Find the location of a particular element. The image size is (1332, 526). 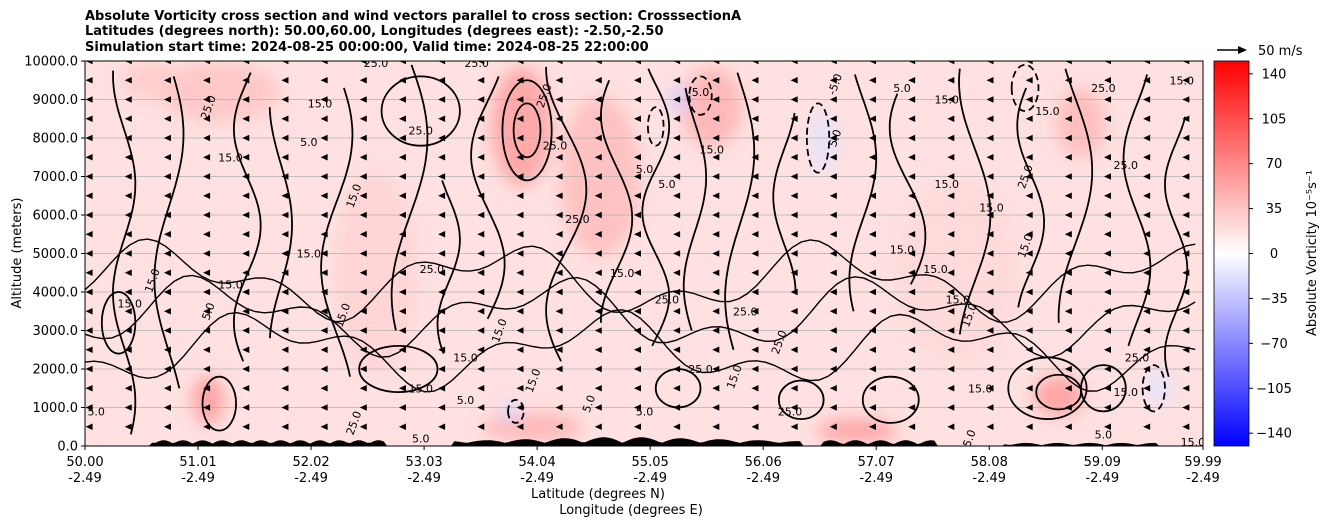

y-tick-label: 9000.0 is located at coordinates (56, 100).